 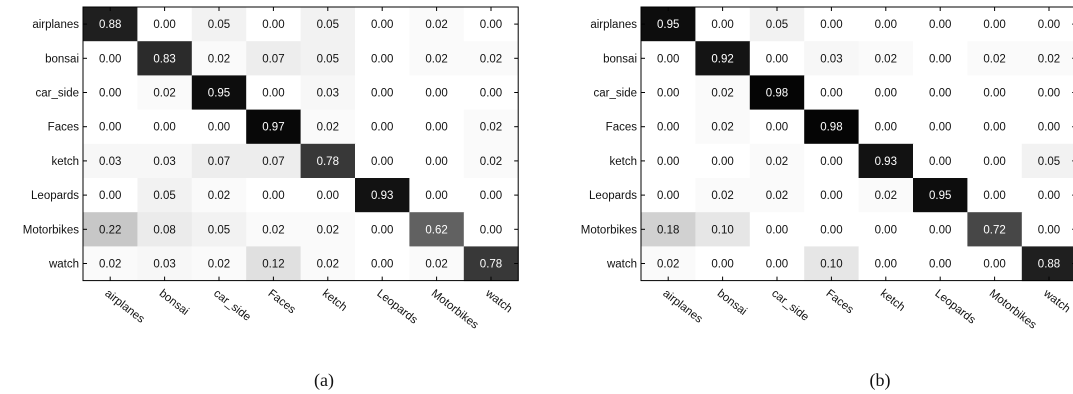 I want to click on cell-value-0-r5-c0: 0.00, so click(x=110, y=196).